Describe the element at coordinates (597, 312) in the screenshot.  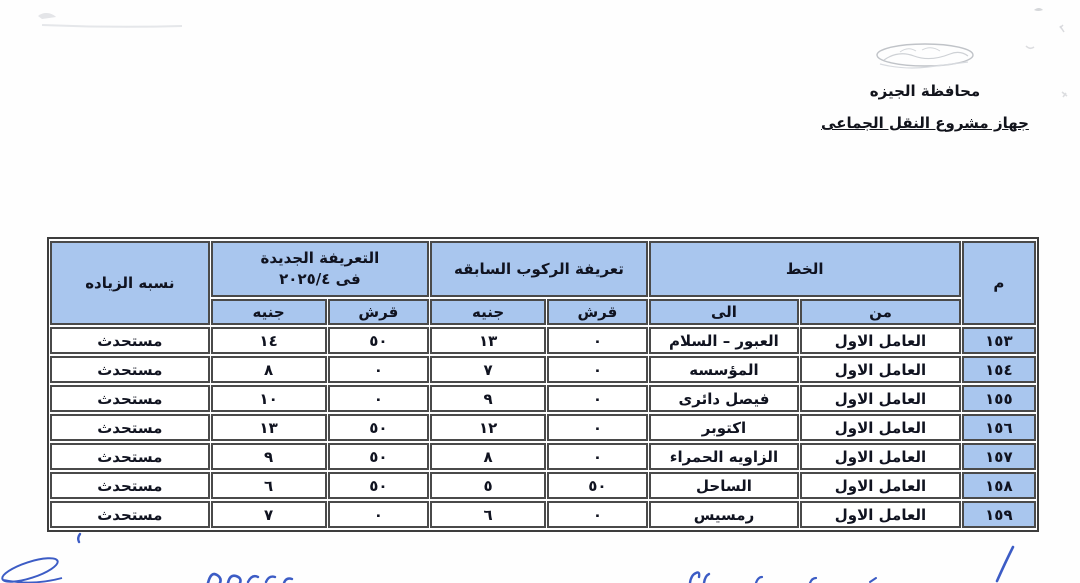
I see `col-header-prev-piasters: قرش` at that location.